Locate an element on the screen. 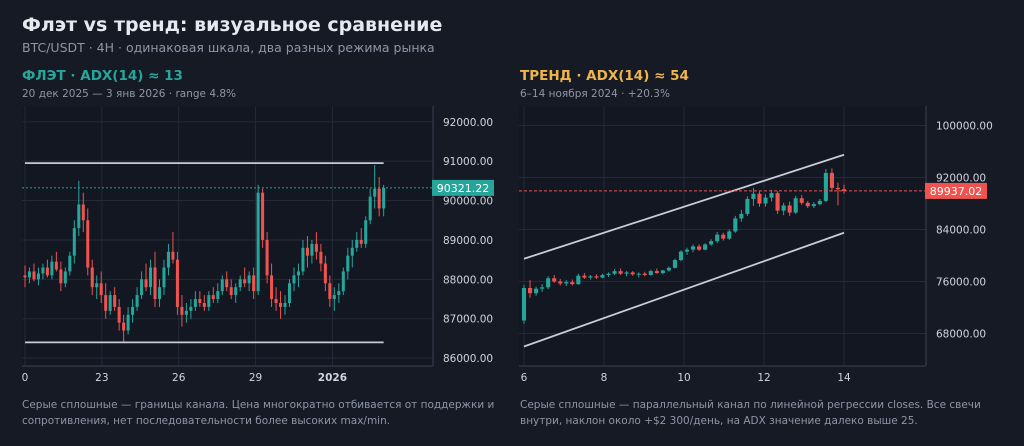 This screenshot has height=446, width=1024. trend-panel-title: ТРЕНД · ADX(14) ≈ 54 is located at coordinates (604, 76).